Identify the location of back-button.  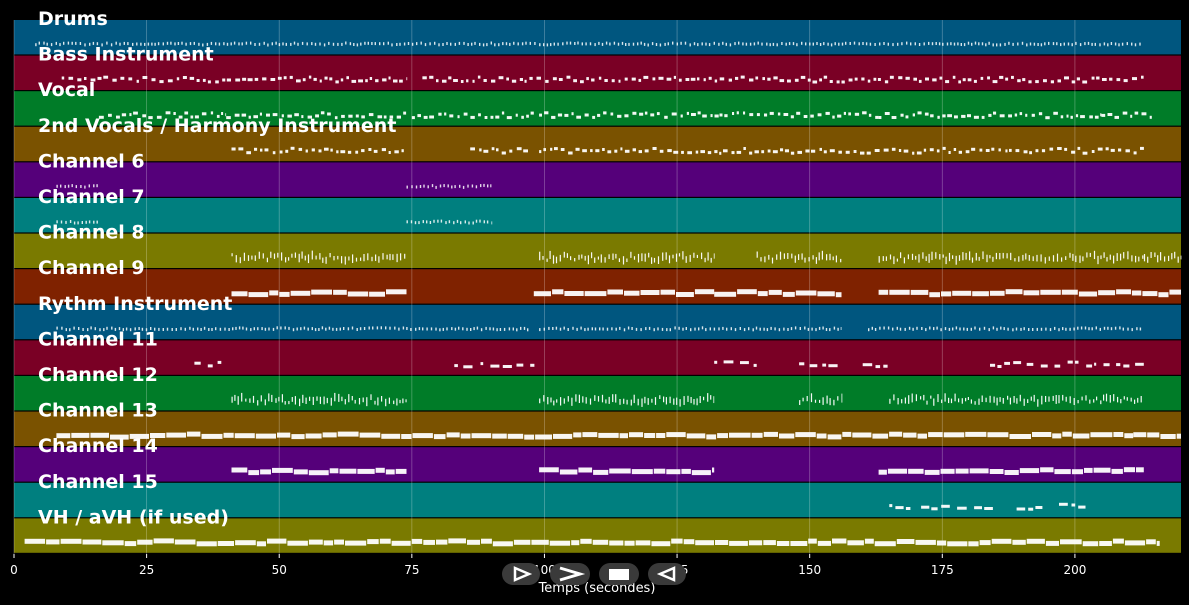
(667, 574).